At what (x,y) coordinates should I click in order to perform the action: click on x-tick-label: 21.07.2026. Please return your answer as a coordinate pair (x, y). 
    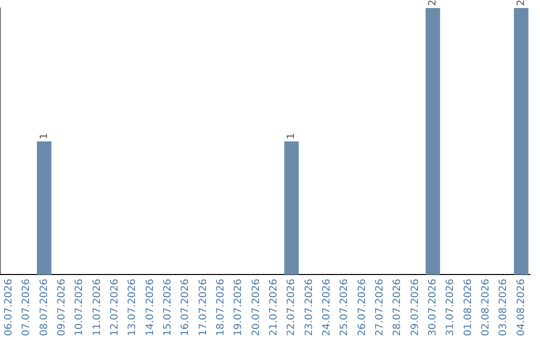
    Looking at the image, I should click on (274, 307).